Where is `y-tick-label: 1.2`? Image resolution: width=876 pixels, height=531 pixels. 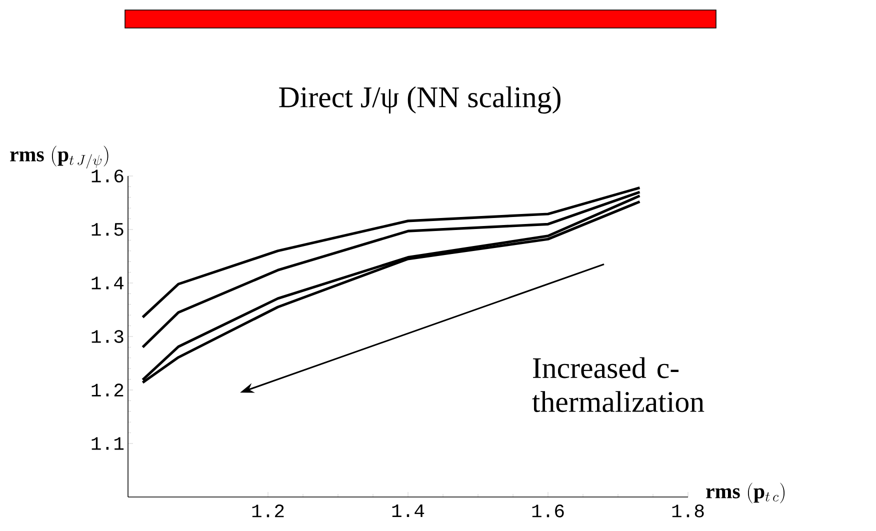 y-tick-label: 1.2 is located at coordinates (108, 390).